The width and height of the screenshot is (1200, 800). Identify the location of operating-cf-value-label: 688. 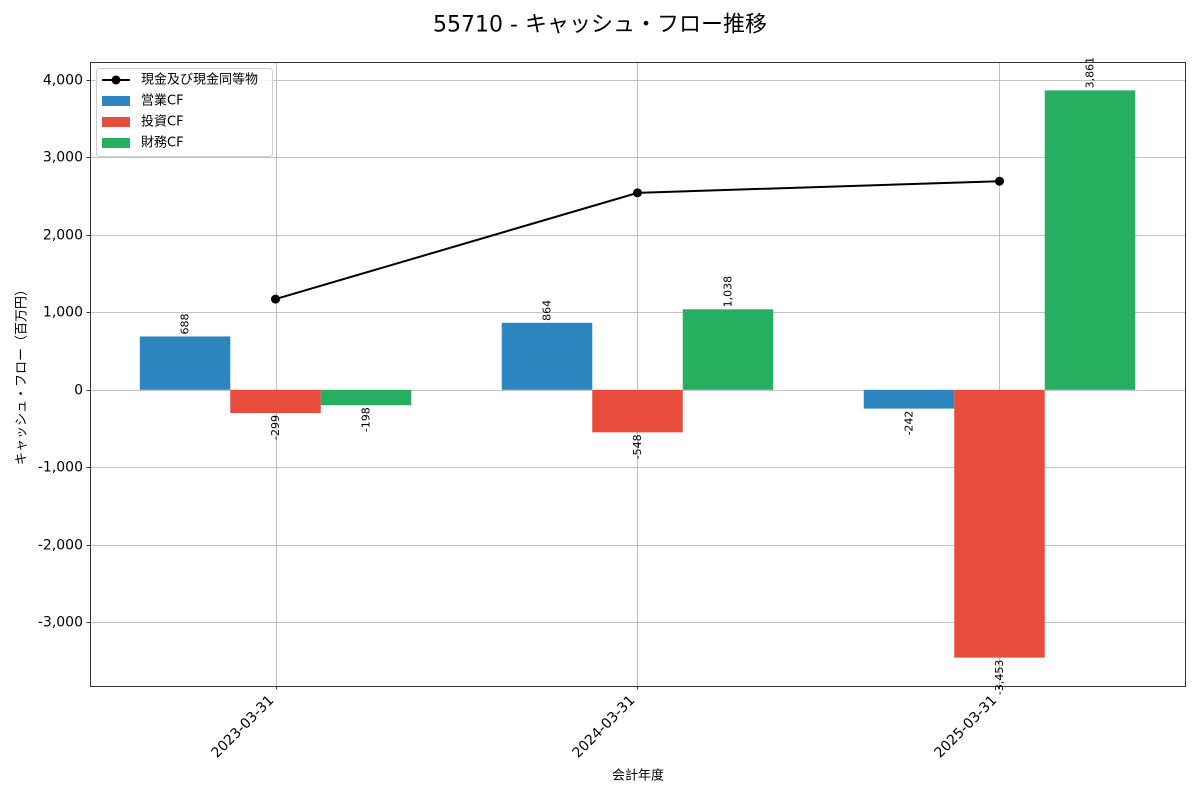
(185, 323).